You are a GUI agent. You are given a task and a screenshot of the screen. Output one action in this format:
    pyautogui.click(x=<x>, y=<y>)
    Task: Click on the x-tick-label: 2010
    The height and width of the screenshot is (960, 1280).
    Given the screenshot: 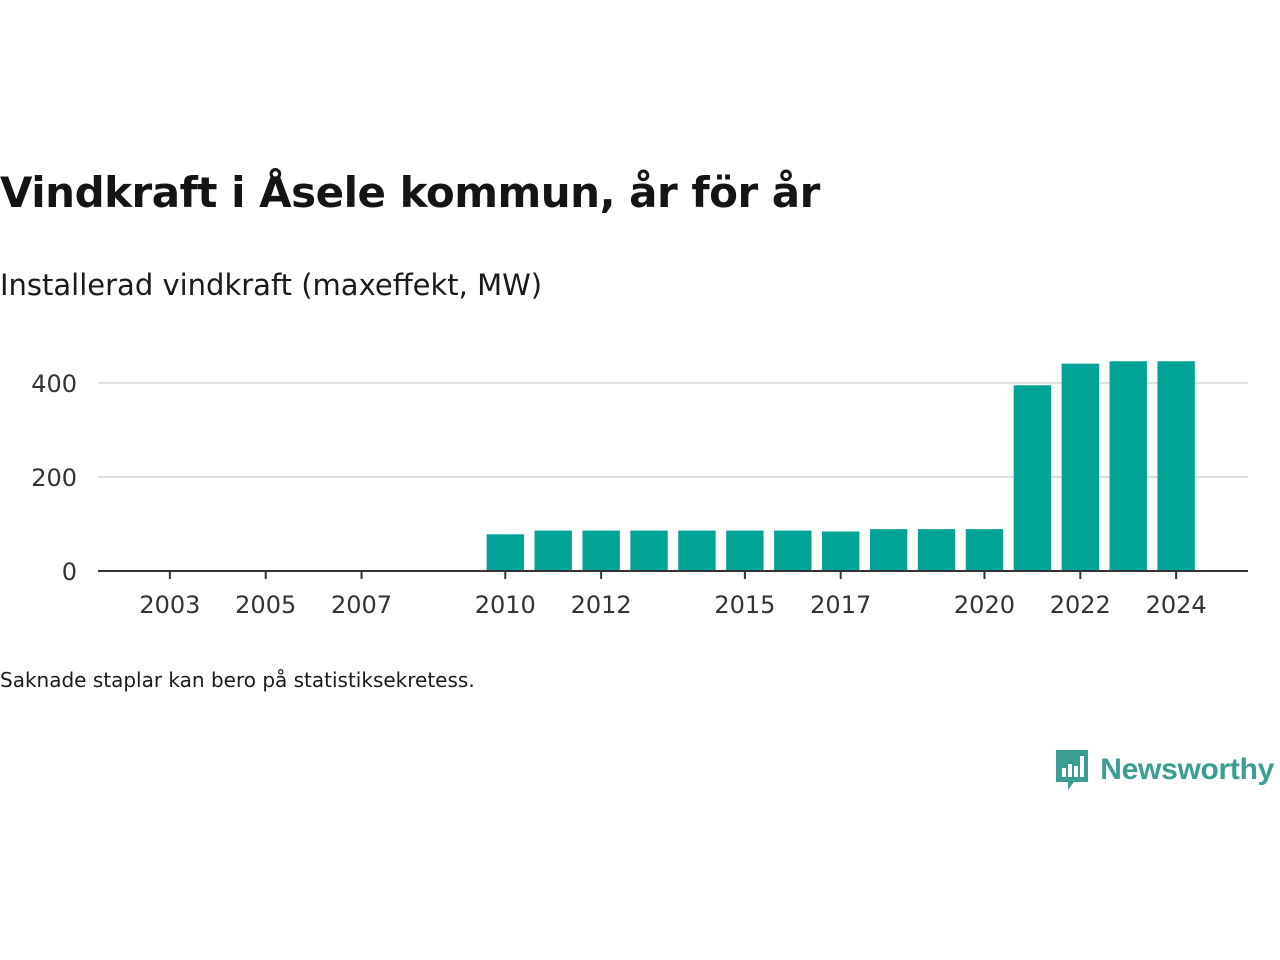 What is the action you would take?
    pyautogui.click(x=505, y=605)
    